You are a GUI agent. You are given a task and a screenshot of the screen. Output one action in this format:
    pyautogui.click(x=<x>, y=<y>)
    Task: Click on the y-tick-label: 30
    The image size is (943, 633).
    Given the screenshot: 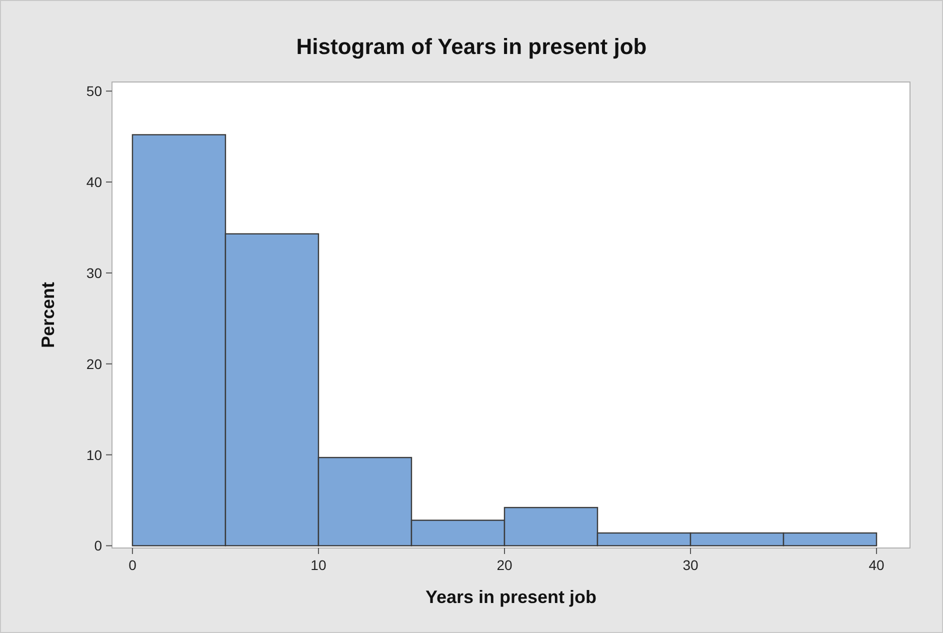 What is the action you would take?
    pyautogui.click(x=94, y=272)
    